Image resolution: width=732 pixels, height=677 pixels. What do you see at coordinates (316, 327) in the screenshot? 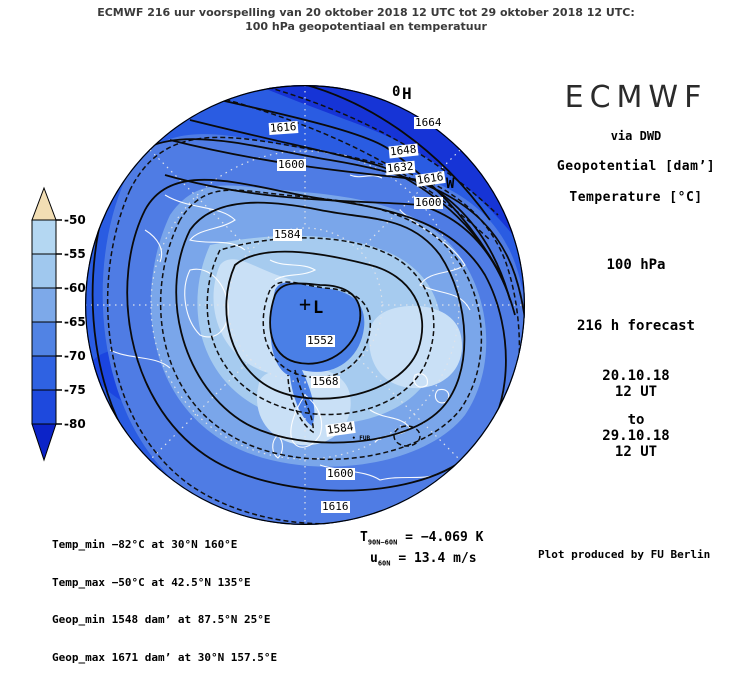
I see `temp-fill-core` at bounding box center [316, 327].